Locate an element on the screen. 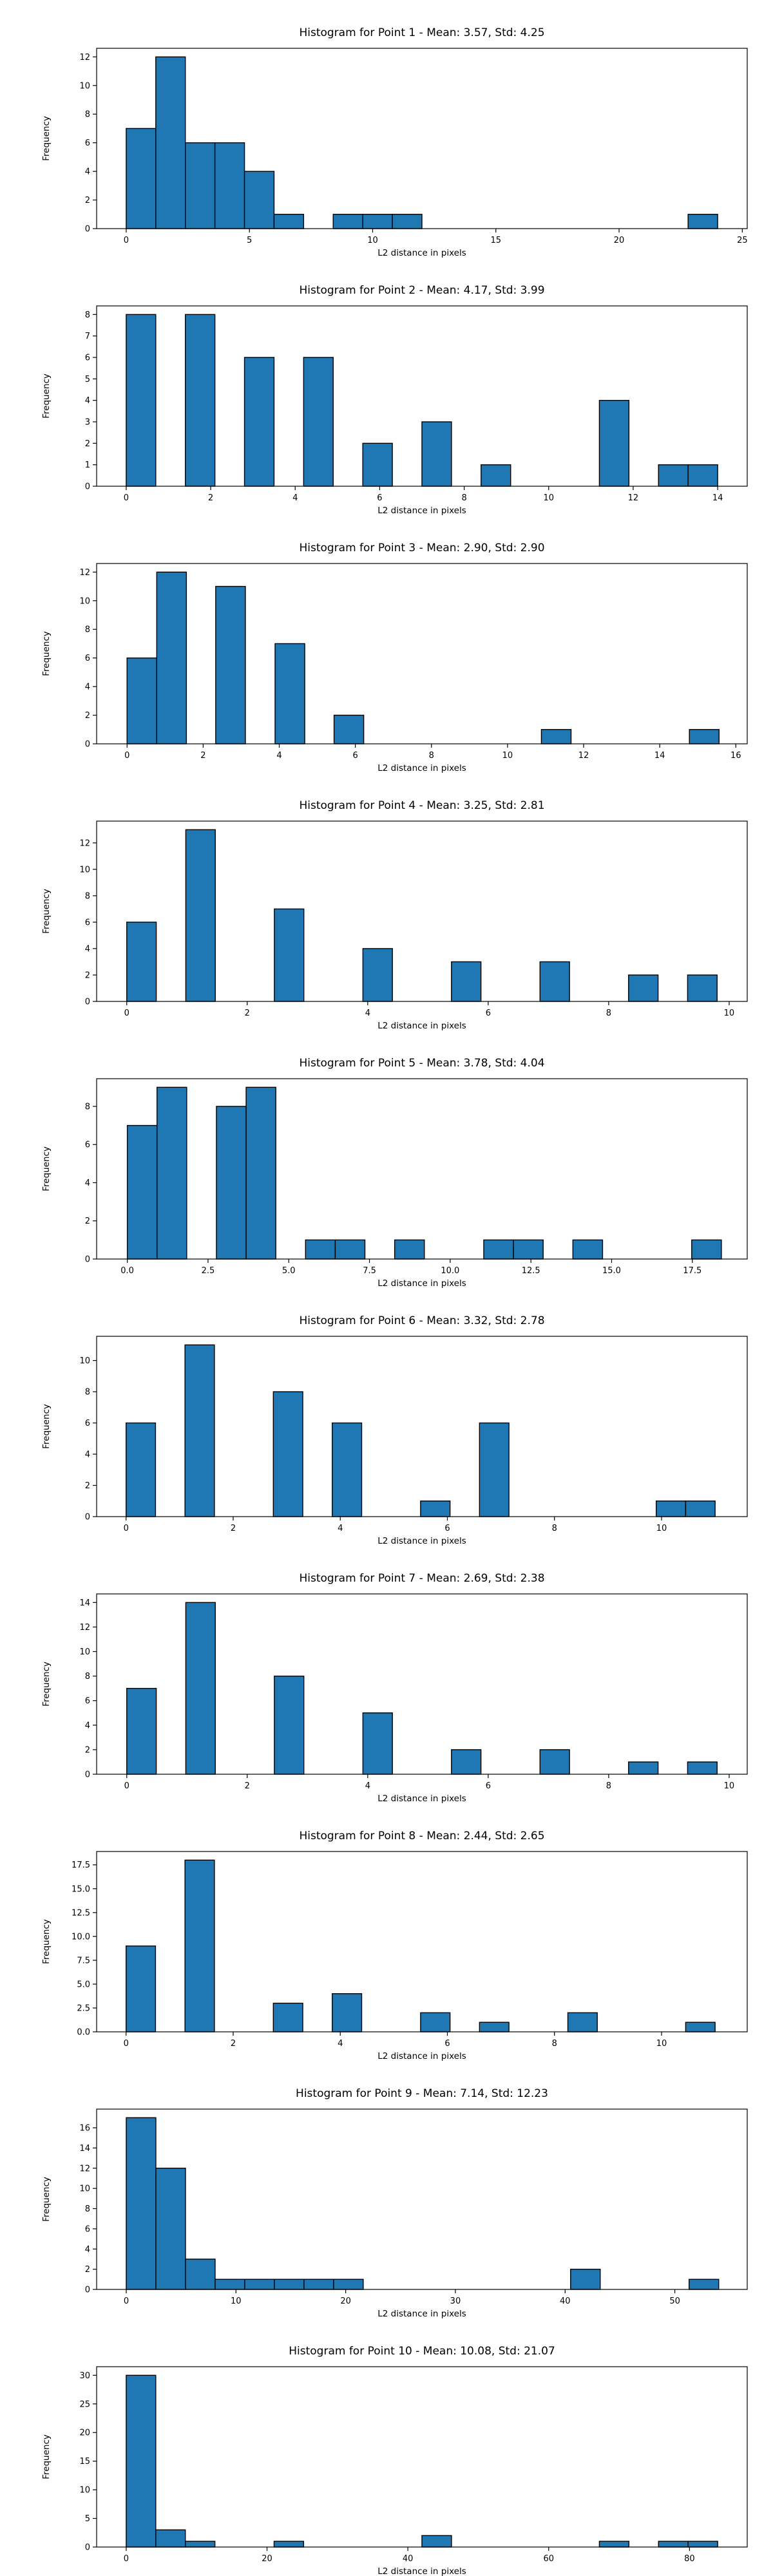 This screenshot has width=773, height=2576. histogram-bar: 5.44–6.22: 2 is located at coordinates (349, 729).